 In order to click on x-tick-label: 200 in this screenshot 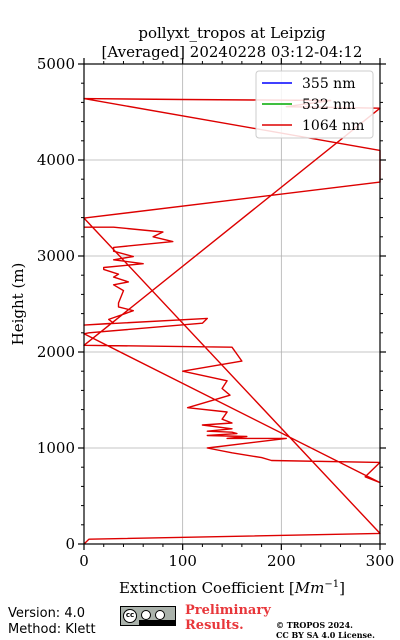, I will do `click(281, 561)`.